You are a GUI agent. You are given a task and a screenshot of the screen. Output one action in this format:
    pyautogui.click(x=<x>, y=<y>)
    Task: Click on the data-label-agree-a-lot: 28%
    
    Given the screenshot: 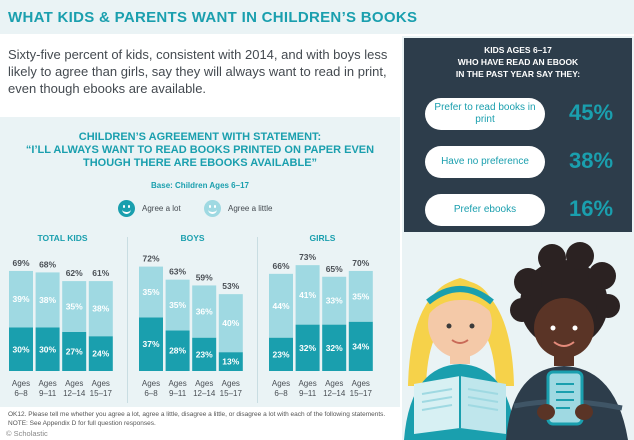 What is the action you would take?
    pyautogui.click(x=177, y=351)
    